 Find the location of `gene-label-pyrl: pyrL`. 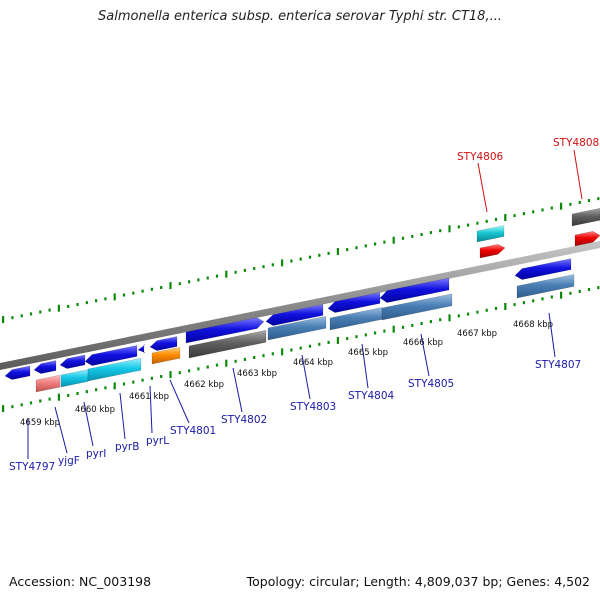

gene-label-pyrl: pyrL is located at coordinates (157, 441).